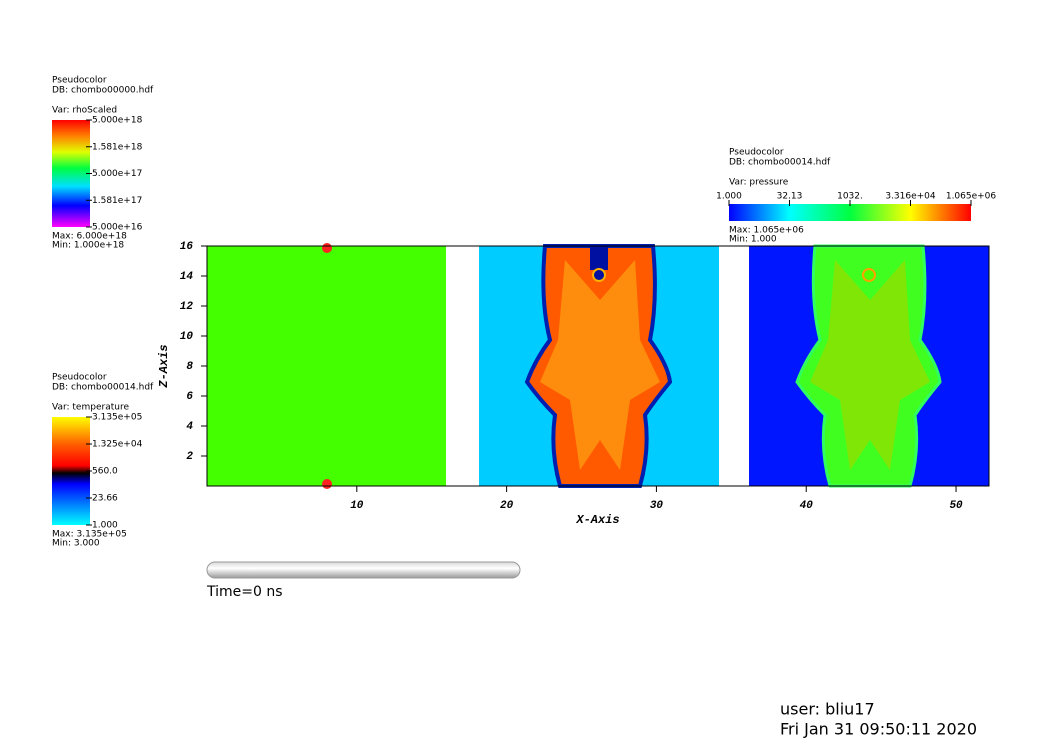 The width and height of the screenshot is (1042, 748). Describe the element at coordinates (90, 408) in the screenshot. I see `legend-var: Var: temperature` at that location.